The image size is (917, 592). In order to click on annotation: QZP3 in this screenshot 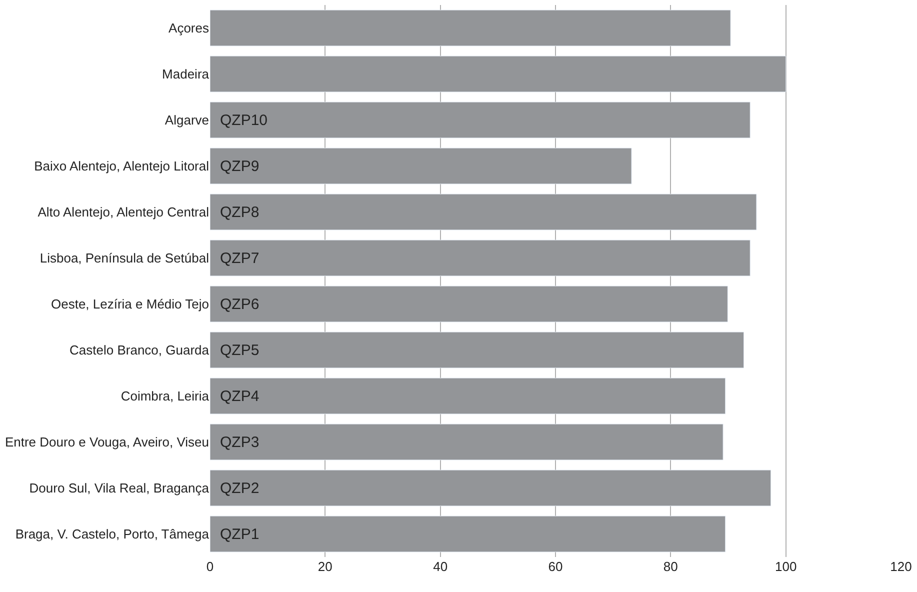, I will do `click(240, 442)`.